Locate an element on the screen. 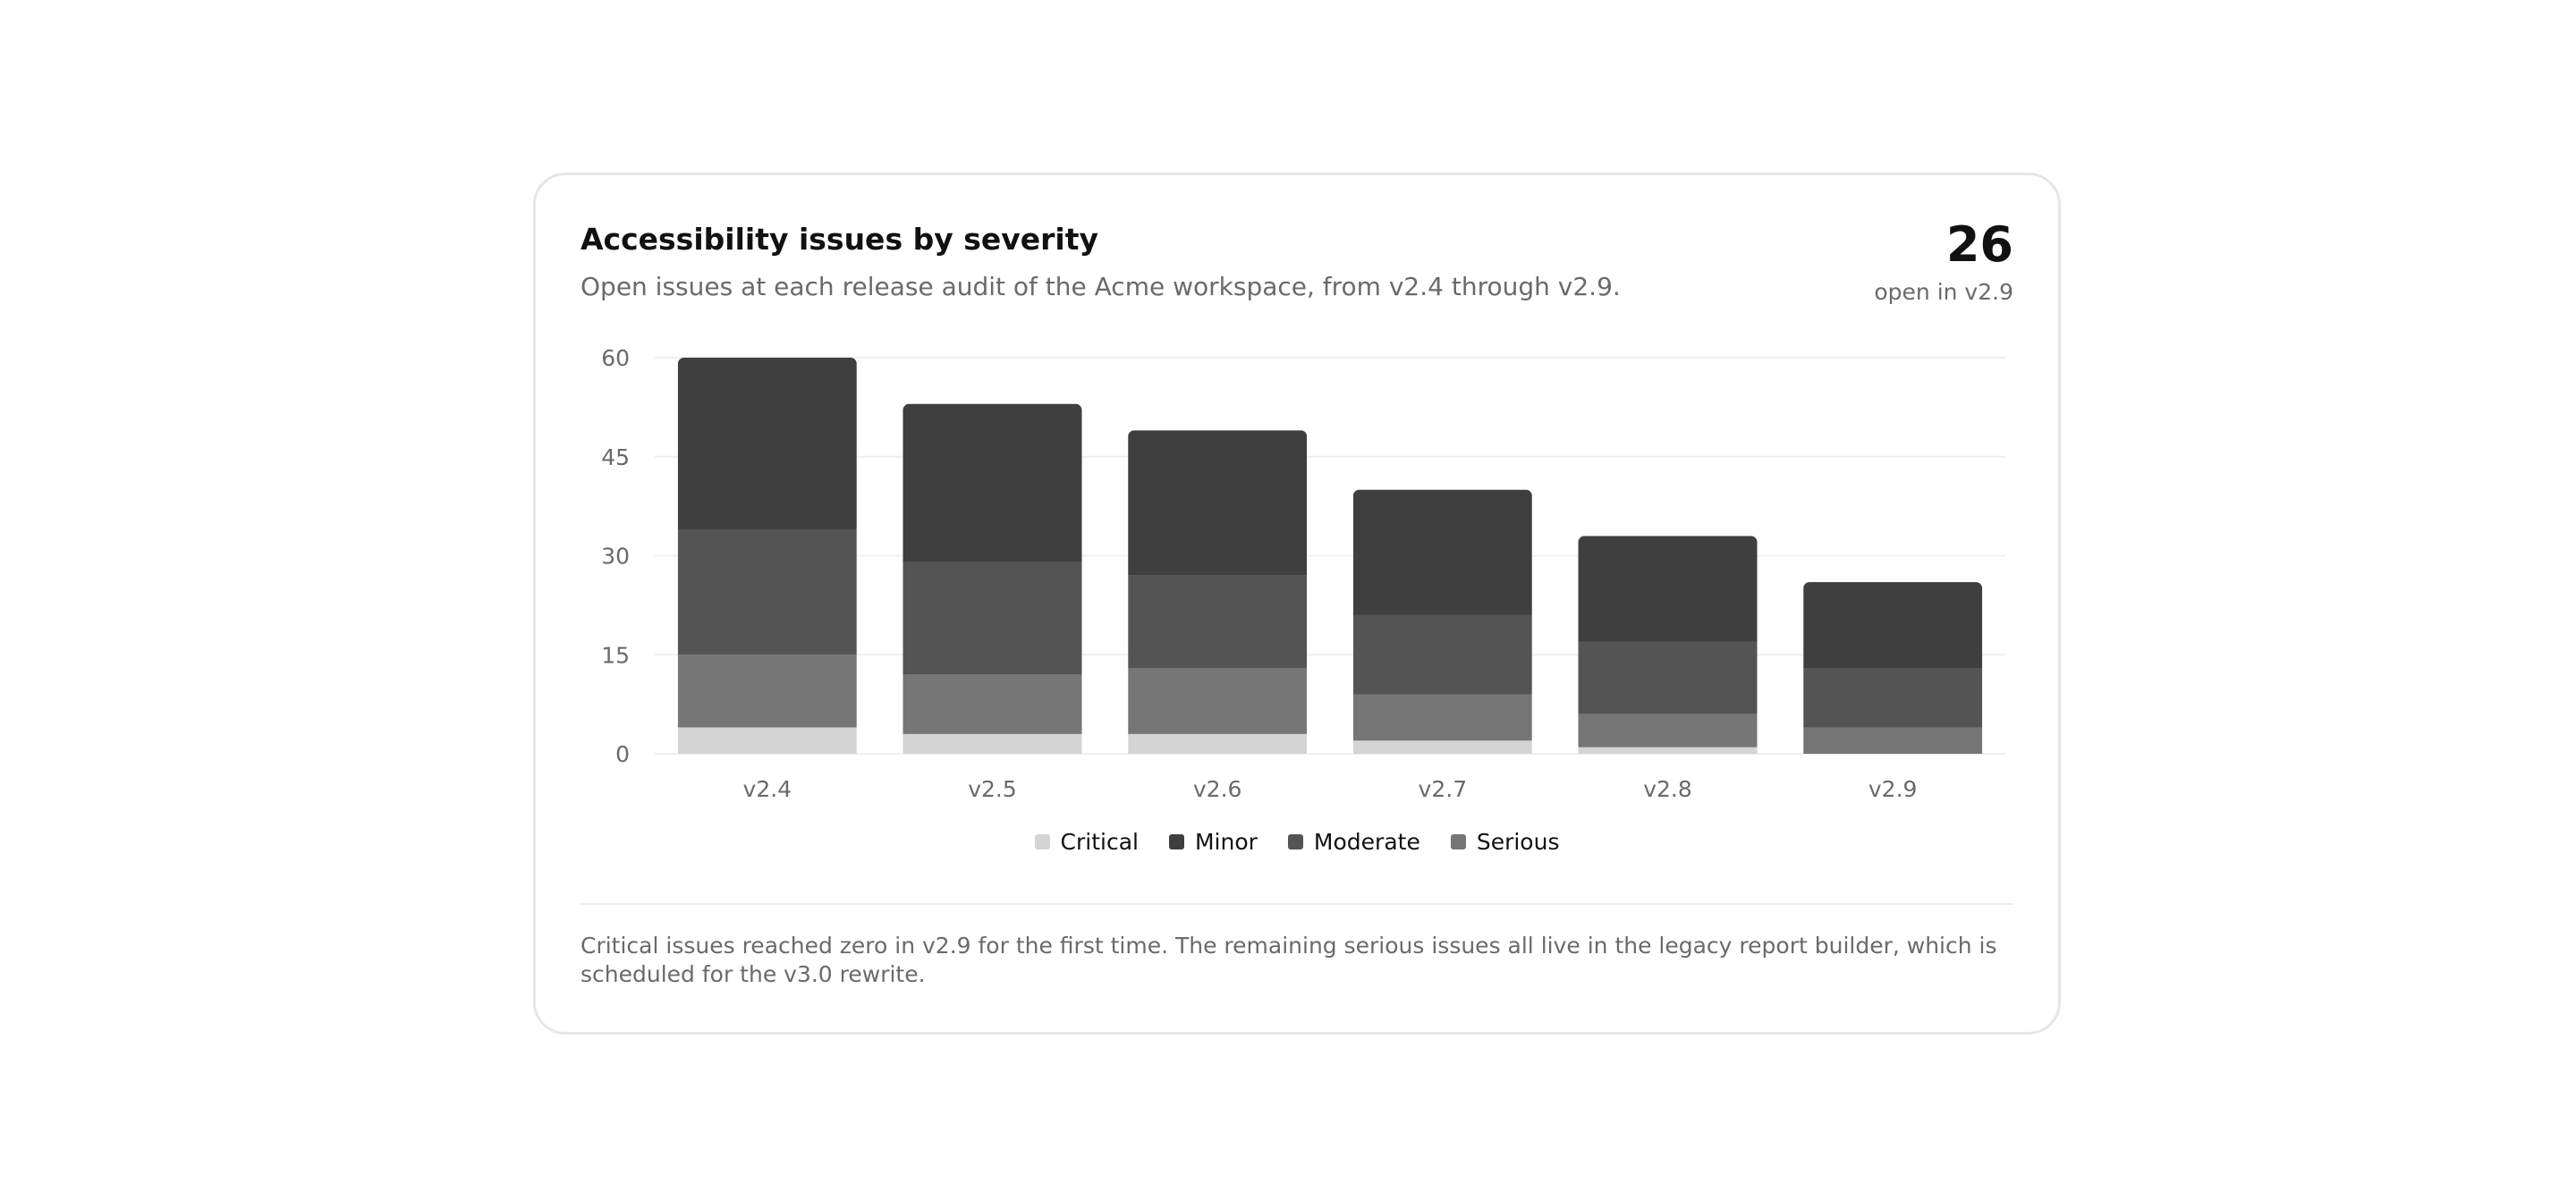  bar-stack-v2.4 is located at coordinates (767, 556).